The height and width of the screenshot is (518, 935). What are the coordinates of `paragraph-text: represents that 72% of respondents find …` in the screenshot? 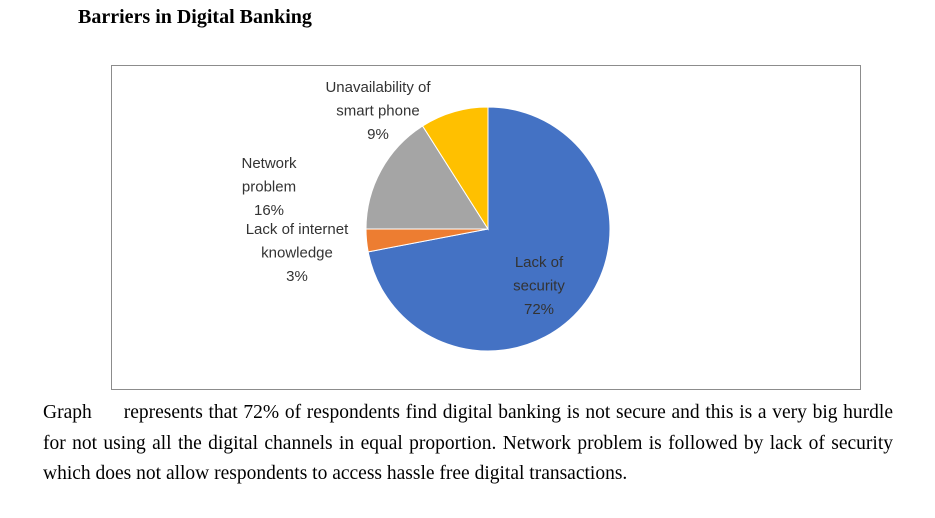 It's located at (468, 443).